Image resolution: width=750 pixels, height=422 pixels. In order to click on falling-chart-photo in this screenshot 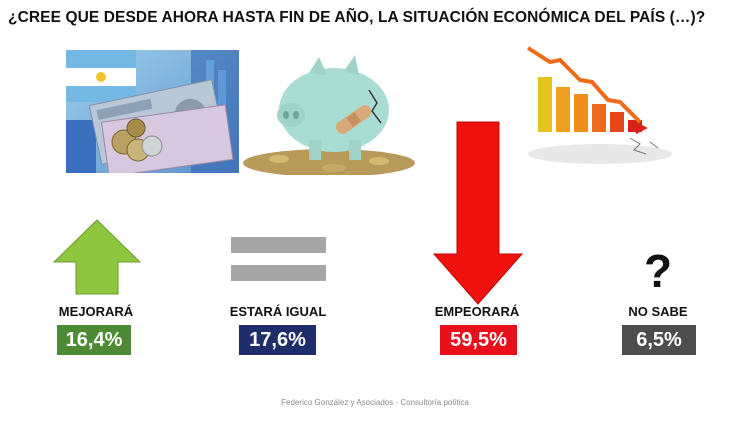, I will do `click(597, 105)`.